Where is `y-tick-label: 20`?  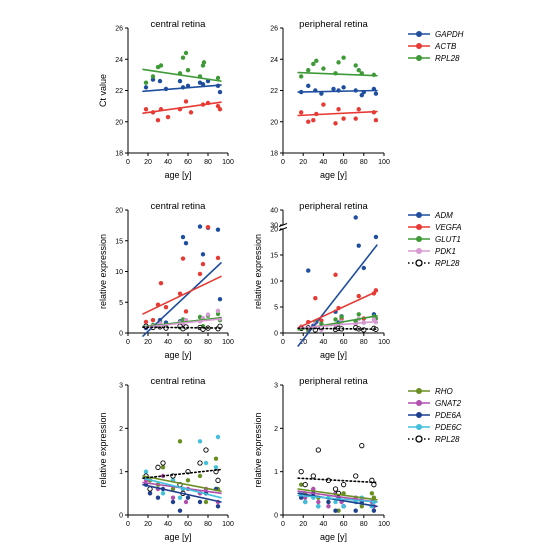
y-tick-label: 20 is located at coordinates (119, 211).